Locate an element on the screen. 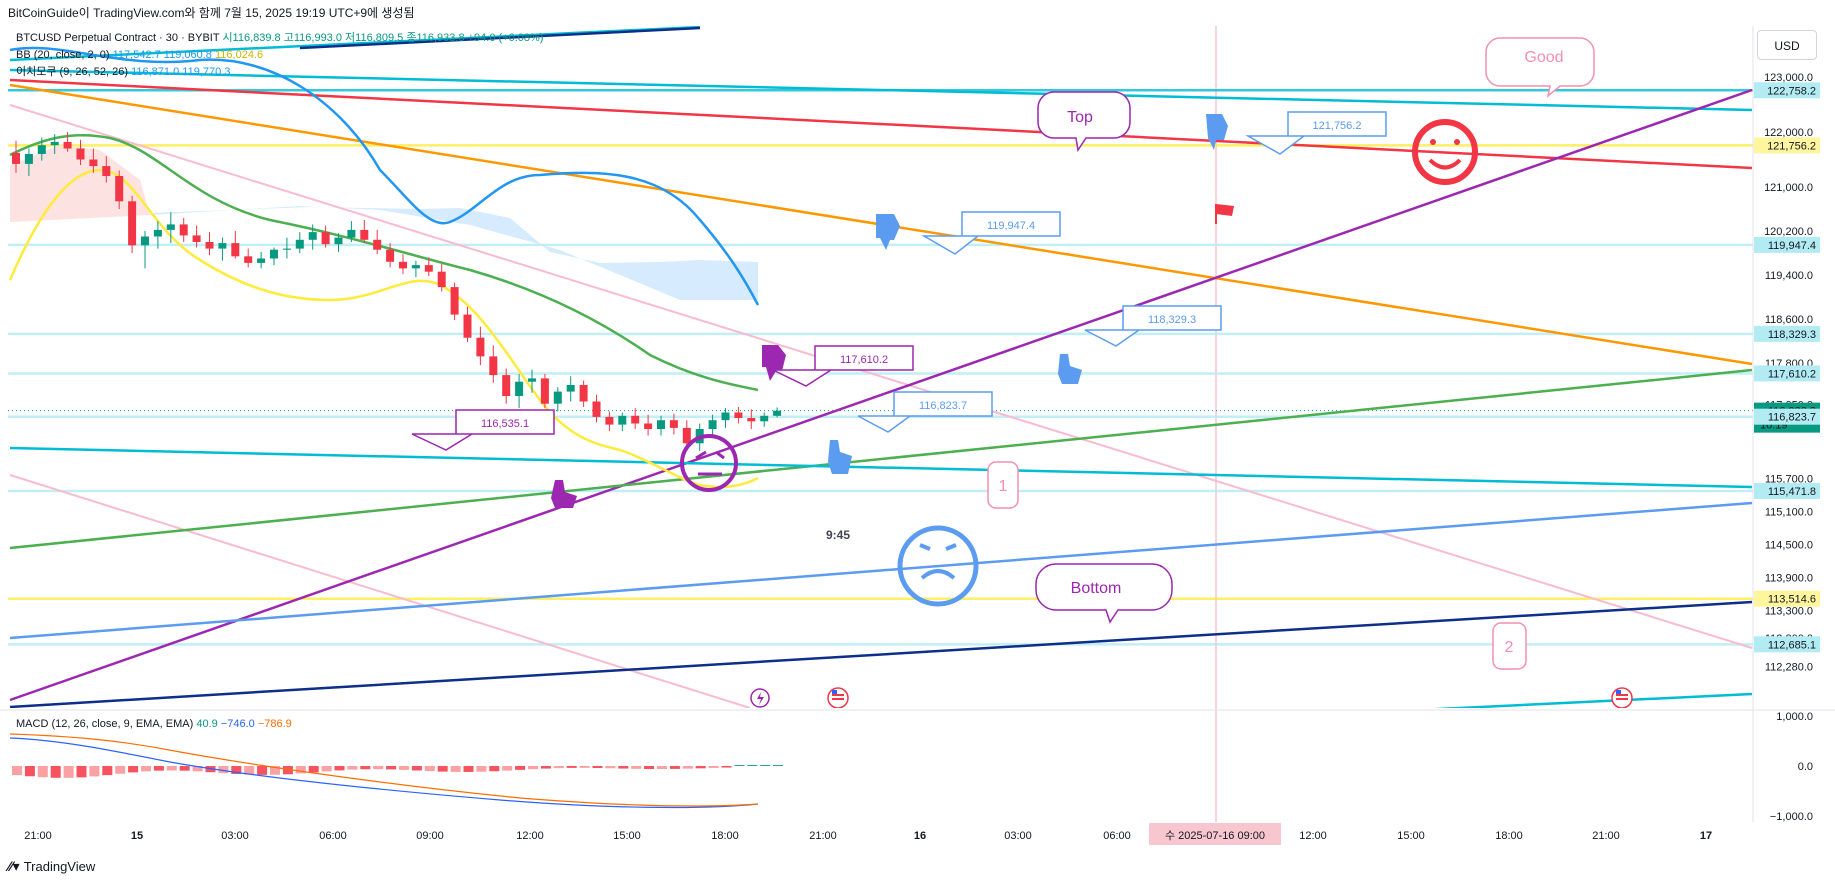  time-note: 9:45 is located at coordinates (882, 534).